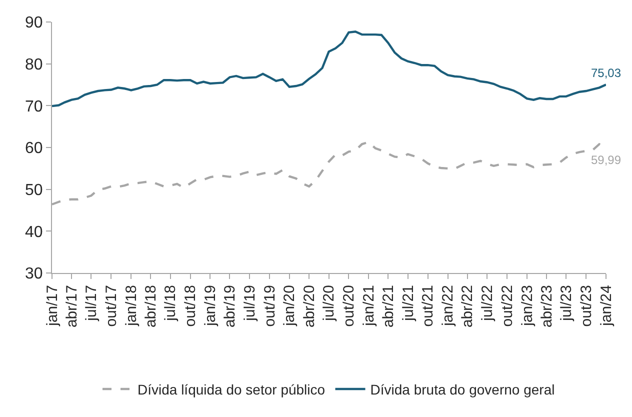 The height and width of the screenshot is (417, 632). What do you see at coordinates (34, 190) in the screenshot?
I see `y-tick-label: 50` at bounding box center [34, 190].